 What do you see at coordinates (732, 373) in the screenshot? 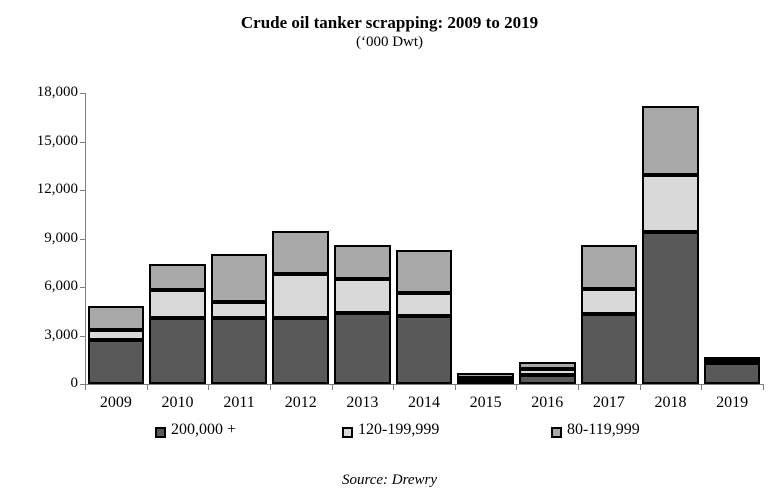
I see `bar-segment-2019-series0` at bounding box center [732, 373].